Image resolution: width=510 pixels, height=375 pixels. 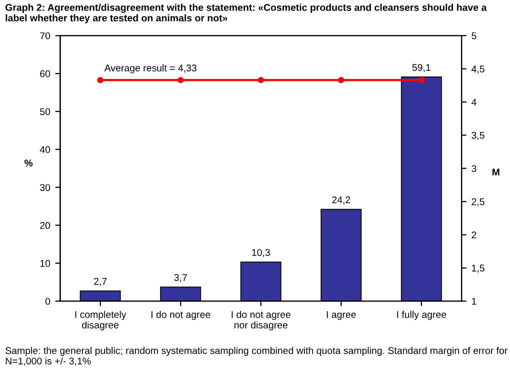 What do you see at coordinates (45, 187) in the screenshot?
I see `y-tick-label: 30` at bounding box center [45, 187].